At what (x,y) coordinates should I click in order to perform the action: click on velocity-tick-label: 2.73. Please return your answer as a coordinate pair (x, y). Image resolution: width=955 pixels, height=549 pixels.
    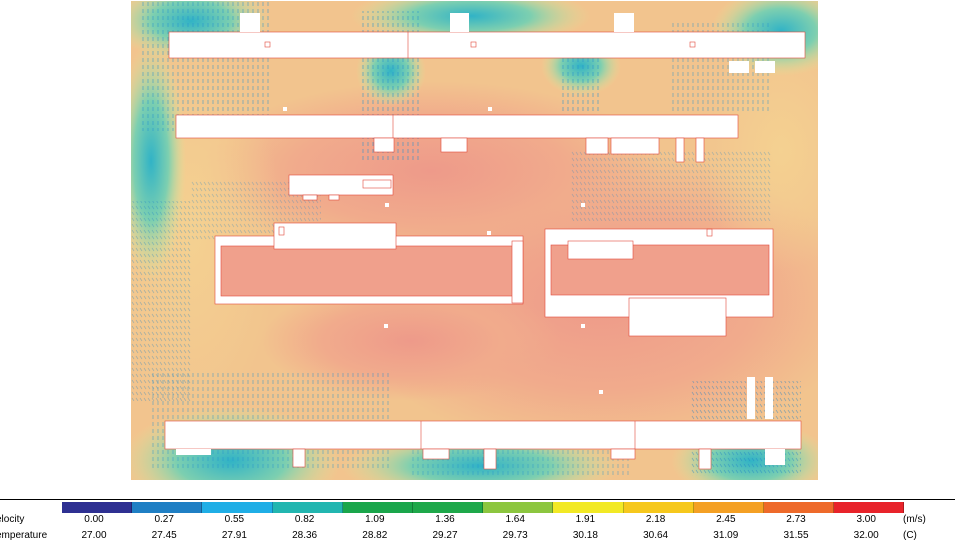
    Looking at the image, I should click on (796, 519).